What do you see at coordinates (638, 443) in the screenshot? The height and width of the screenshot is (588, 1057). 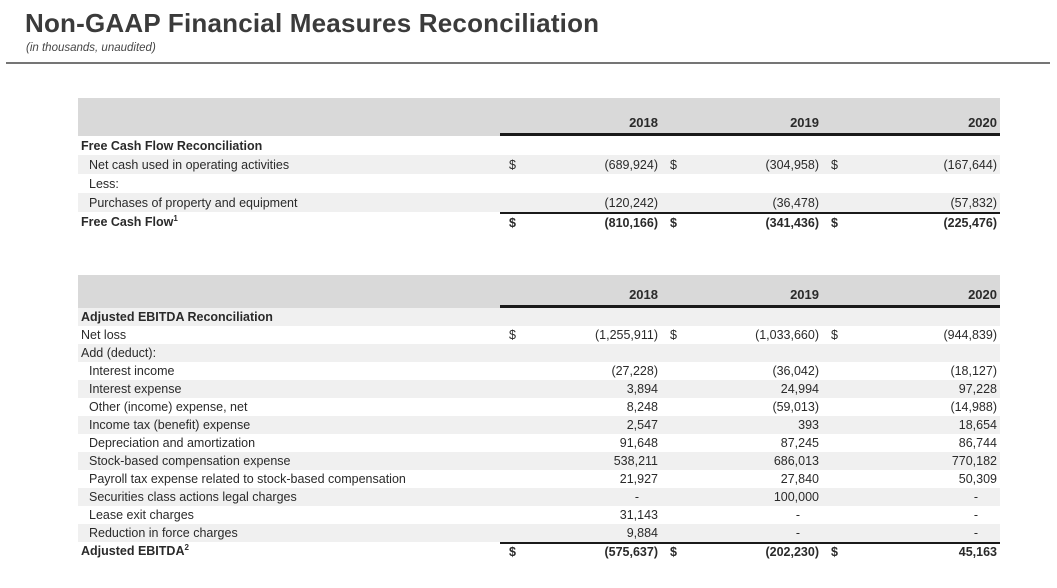 I see `value-text: 91,648` at bounding box center [638, 443].